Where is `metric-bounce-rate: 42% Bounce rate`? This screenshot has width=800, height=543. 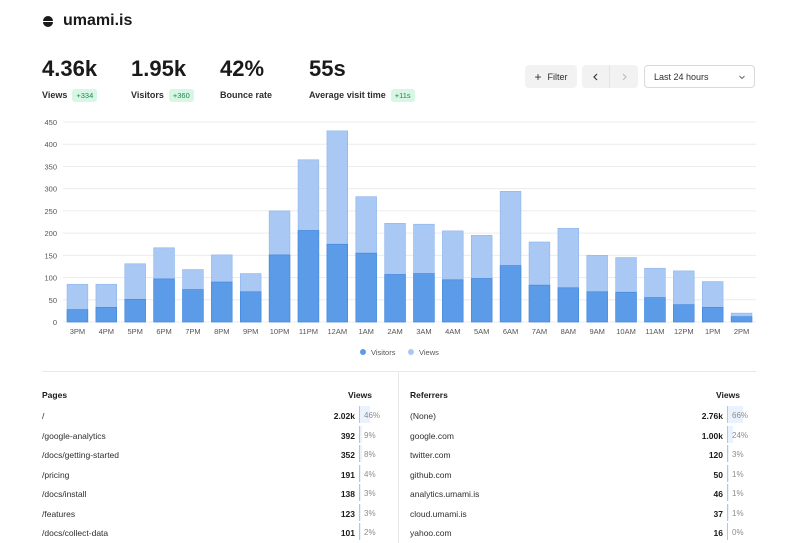
metric-bounce-rate: 42% Bounce rate is located at coordinates (264, 80).